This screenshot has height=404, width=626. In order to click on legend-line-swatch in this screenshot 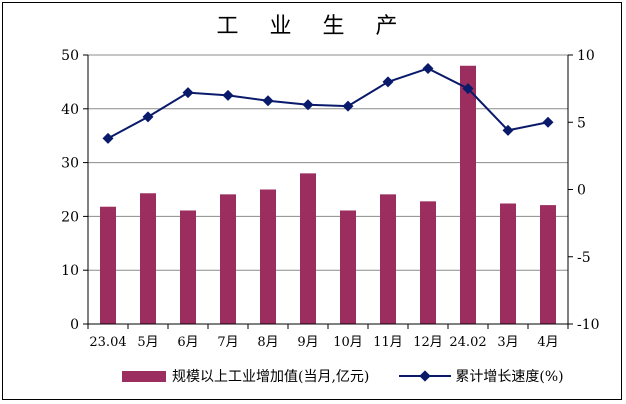, I will do `click(425, 376)`.